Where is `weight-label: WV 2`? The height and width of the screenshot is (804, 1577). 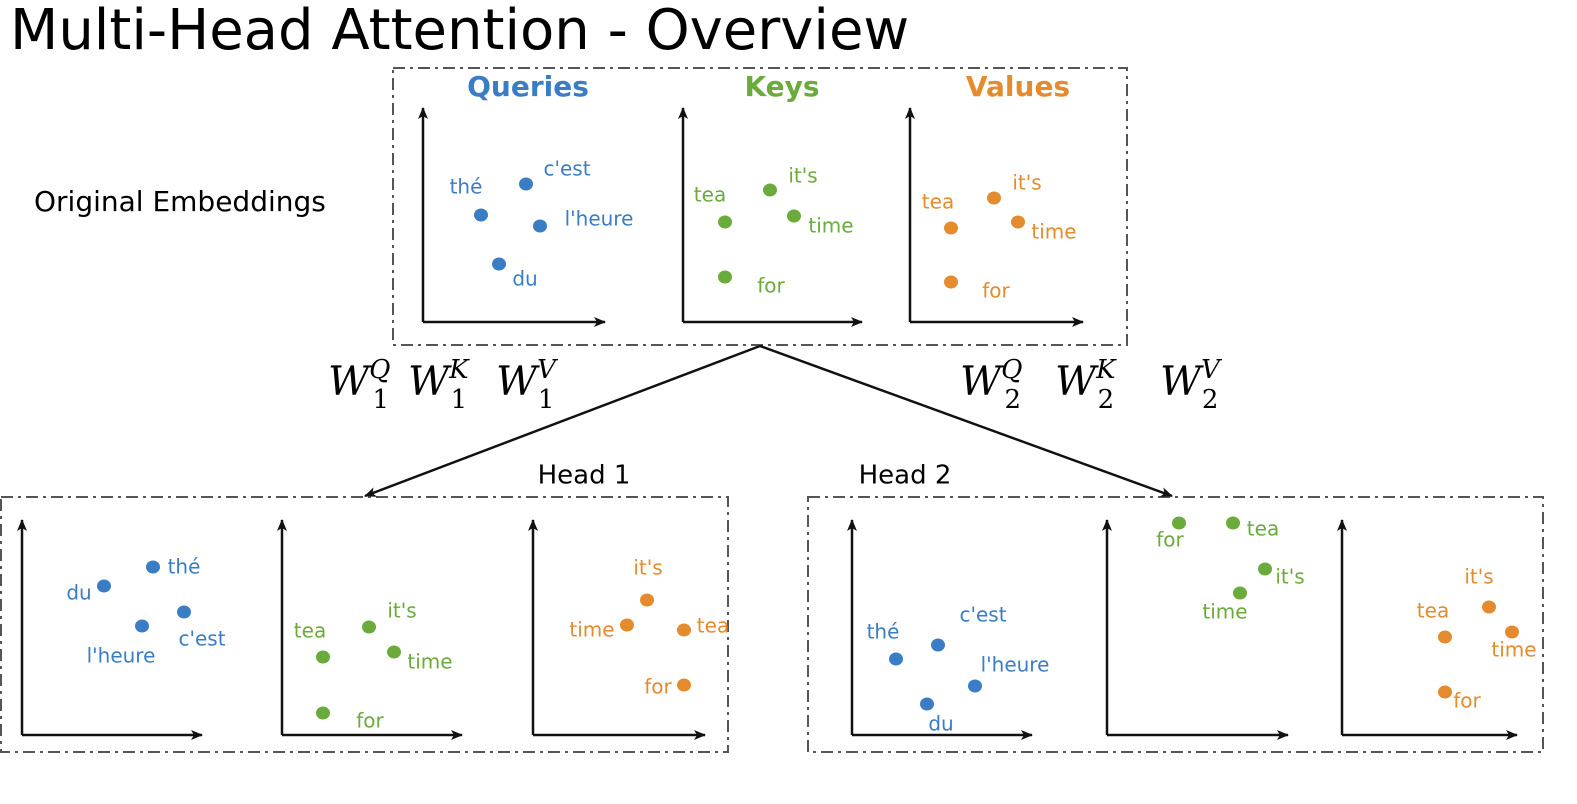 weight-label: WV 2 is located at coordinates (1191, 385).